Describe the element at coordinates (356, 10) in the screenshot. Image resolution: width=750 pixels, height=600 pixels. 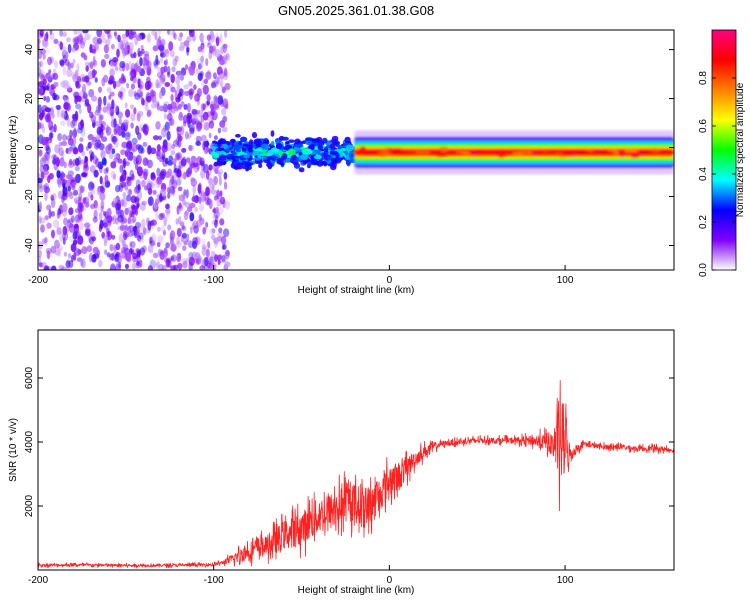
I see `chart-title: GN05.2025.361.01.38.G08` at that location.